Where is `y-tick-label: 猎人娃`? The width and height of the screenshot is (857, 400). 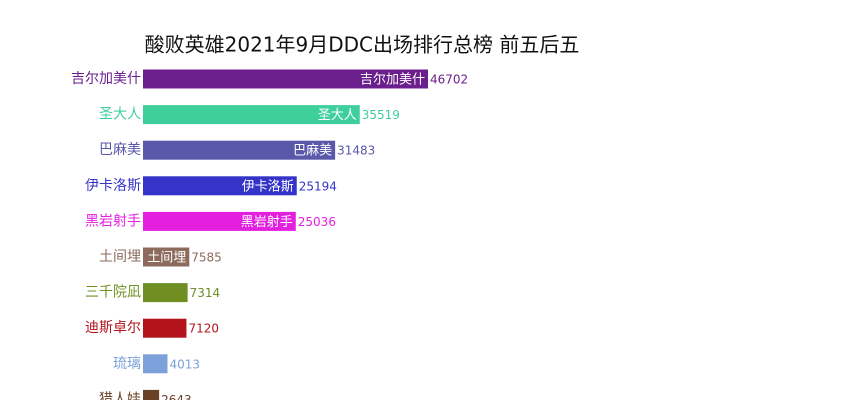
y-tick-label: 猎人娃 is located at coordinates (120, 395).